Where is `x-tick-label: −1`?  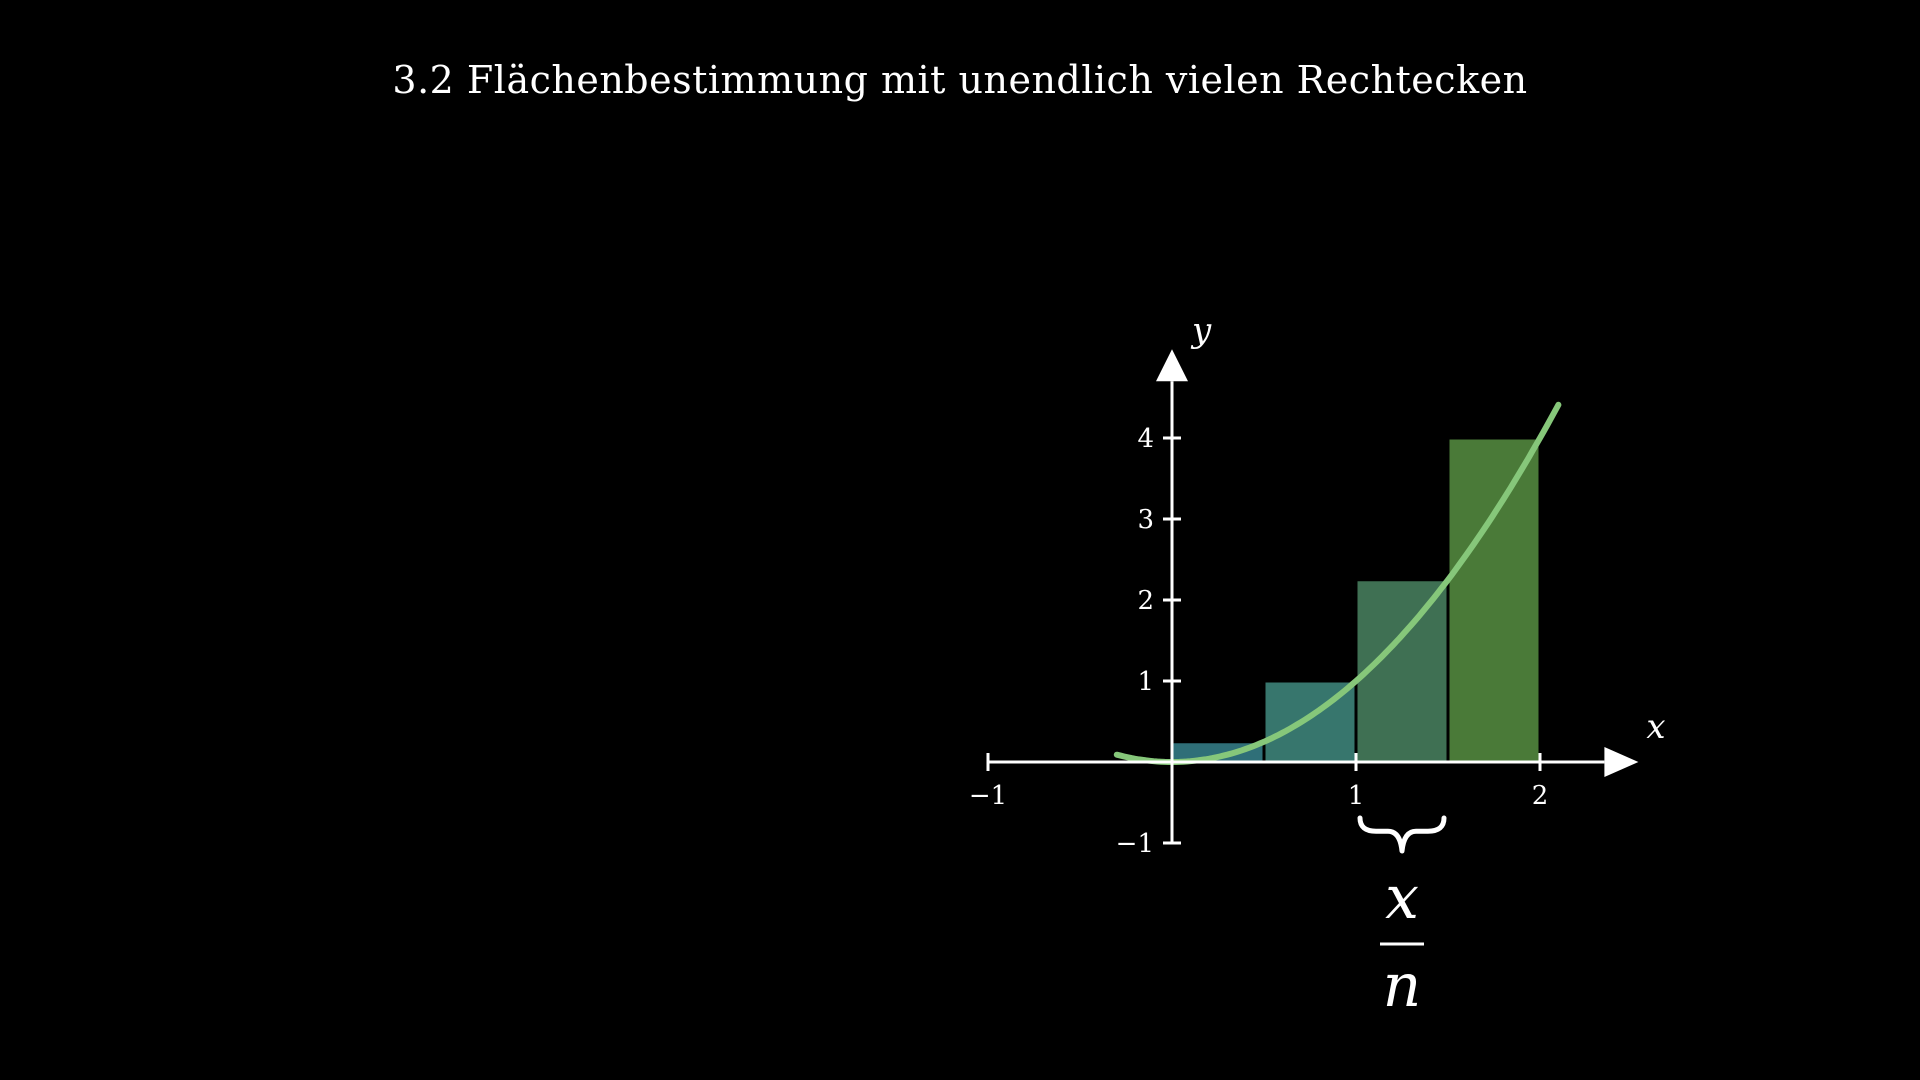 x-tick-label: −1 is located at coordinates (988, 796).